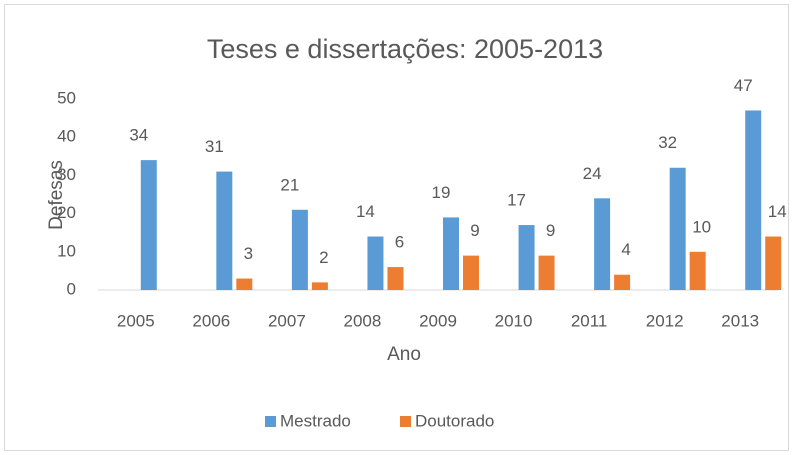 The height and width of the screenshot is (455, 793). What do you see at coordinates (66, 212) in the screenshot?
I see `y-tick-label: 20` at bounding box center [66, 212].